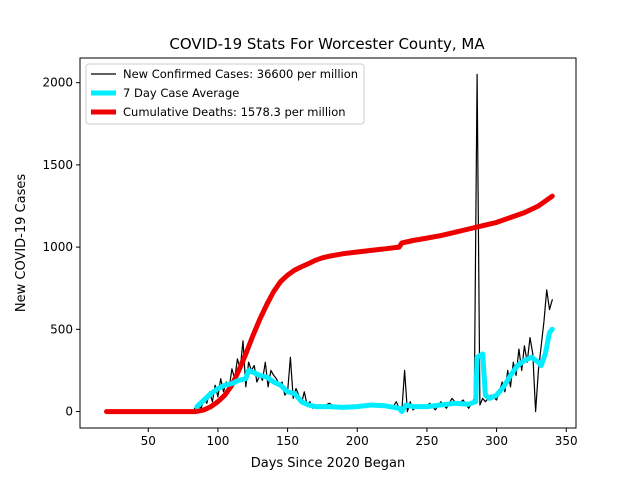  What do you see at coordinates (327, 44) in the screenshot?
I see `chart-title: COVID-19 Stats For Worcester County, MA` at bounding box center [327, 44].